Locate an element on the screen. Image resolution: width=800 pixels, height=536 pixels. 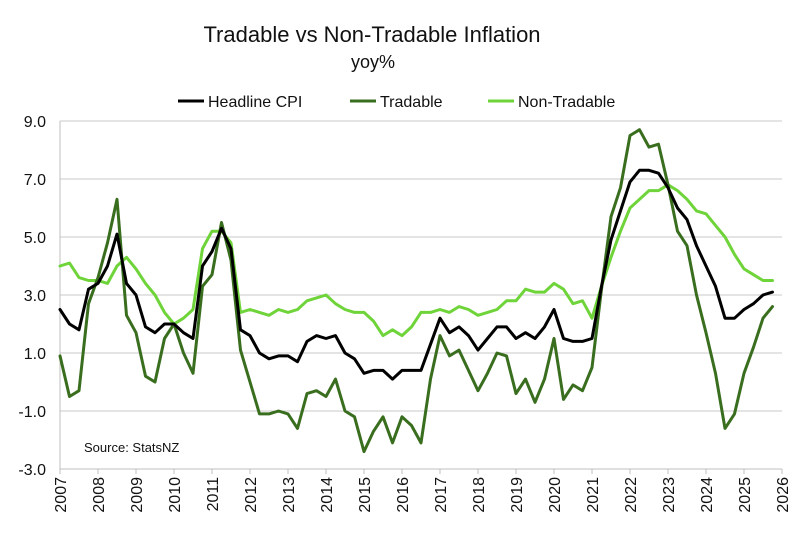
x-tick-label: 2026 is located at coordinates (783, 495).